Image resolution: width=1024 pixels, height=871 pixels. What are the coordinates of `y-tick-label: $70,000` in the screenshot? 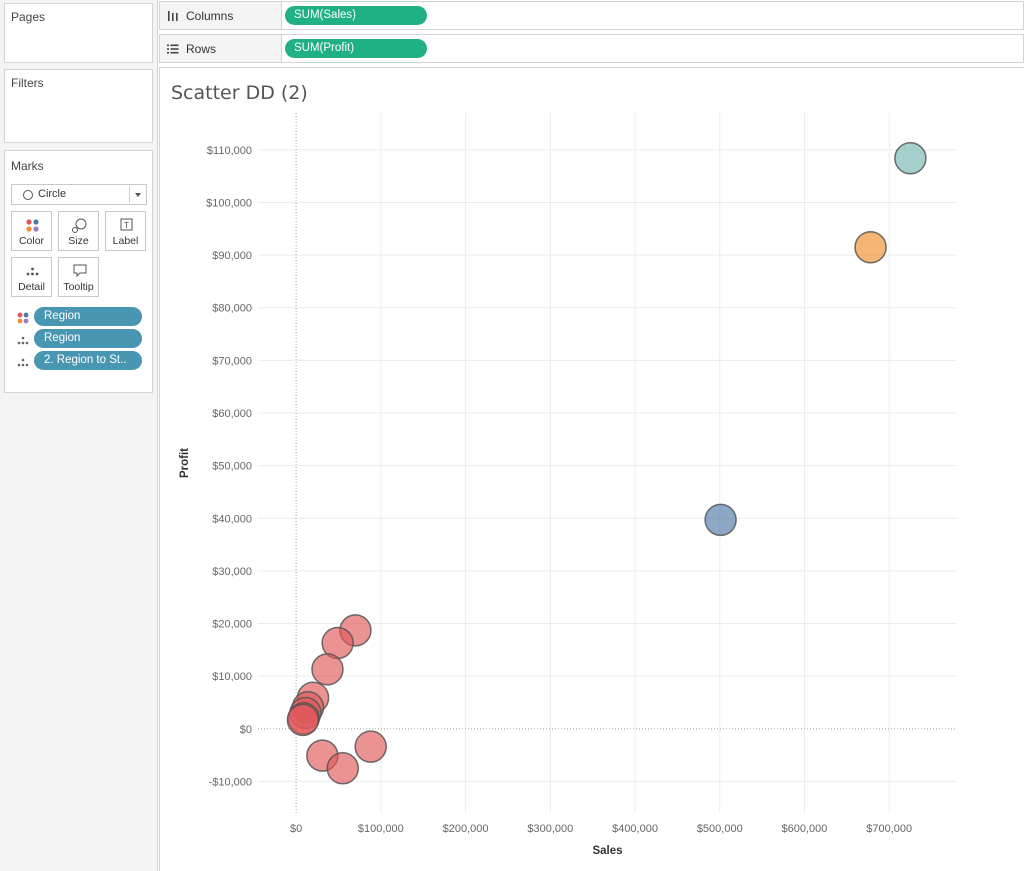 It's located at (232, 361).